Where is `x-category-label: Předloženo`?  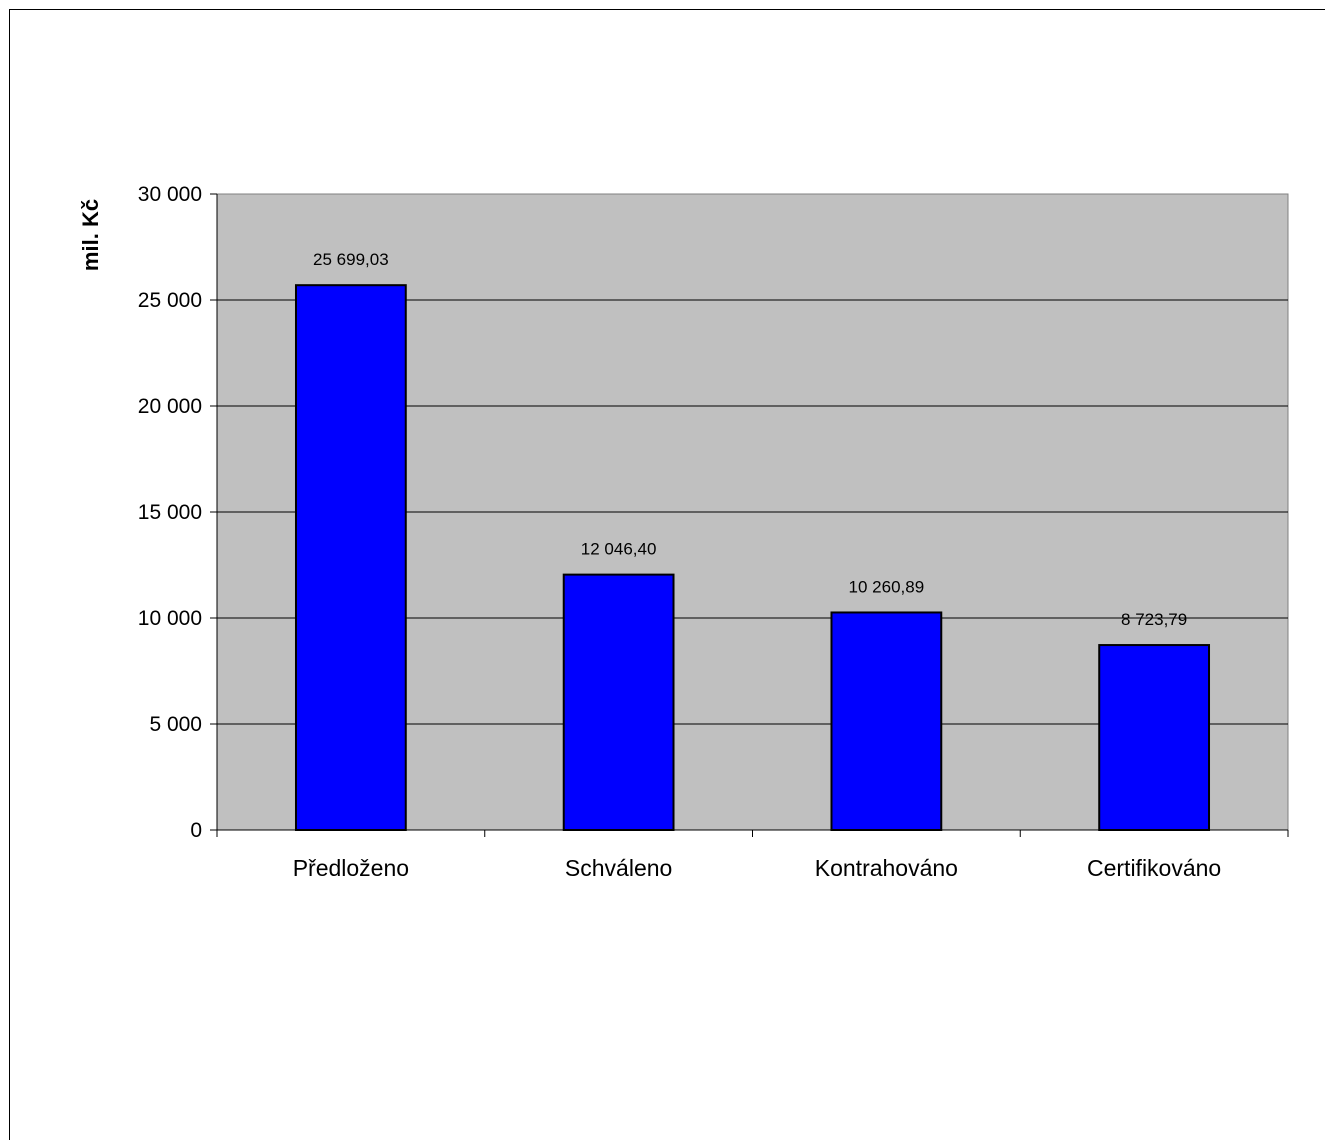 x-category-label: Předloženo is located at coordinates (351, 868).